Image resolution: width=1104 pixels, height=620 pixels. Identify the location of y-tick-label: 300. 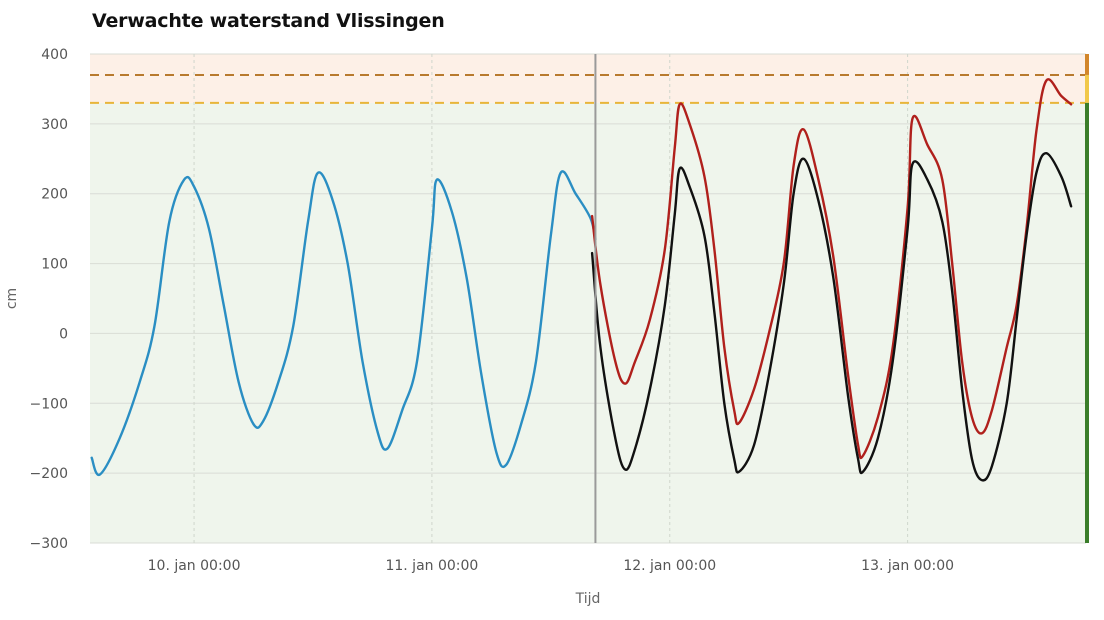
(54, 125).